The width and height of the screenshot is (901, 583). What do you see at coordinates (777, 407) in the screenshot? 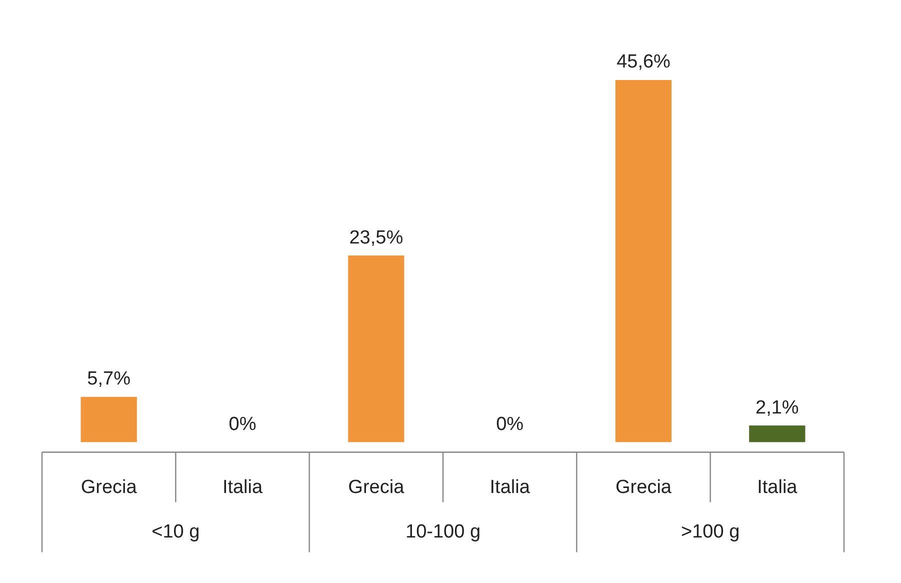
I see `data-label: 2,1%` at bounding box center [777, 407].